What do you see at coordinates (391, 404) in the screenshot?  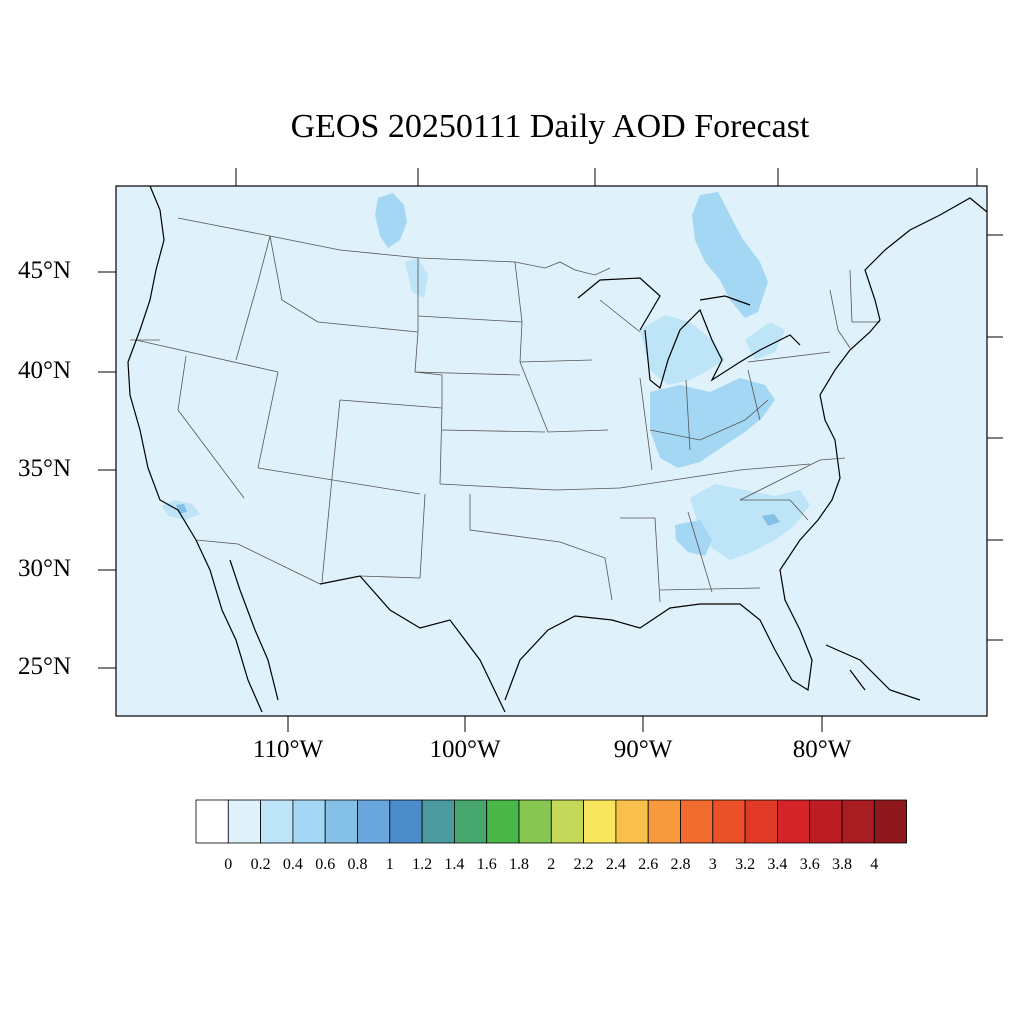 I see `wy-ut-co-border` at bounding box center [391, 404].